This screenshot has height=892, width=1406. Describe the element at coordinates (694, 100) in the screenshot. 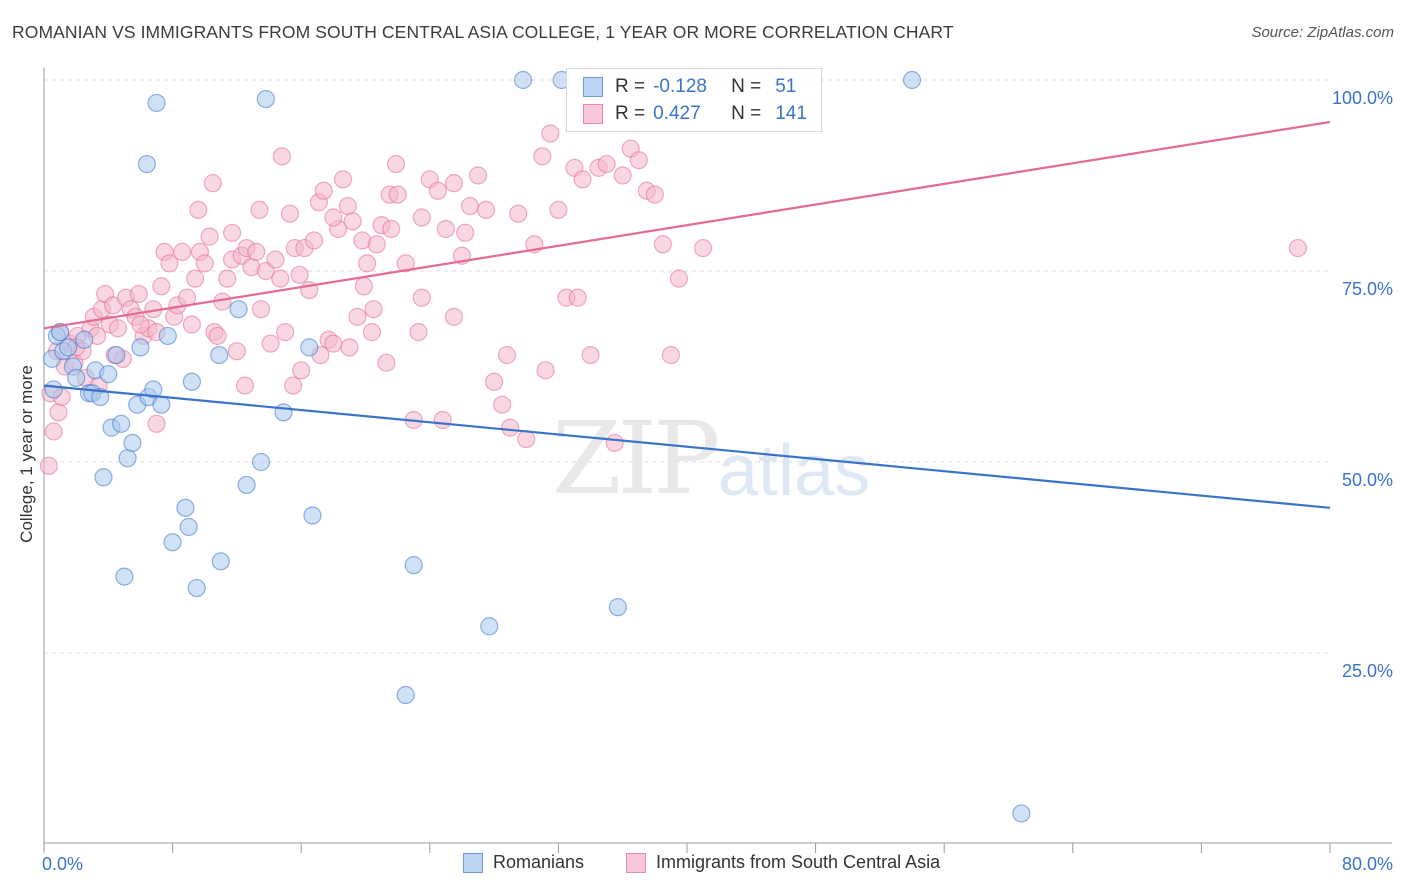

I see `correlation-legend: R = -0.128 N = 51 R = 0.427 N = 141` at that location.